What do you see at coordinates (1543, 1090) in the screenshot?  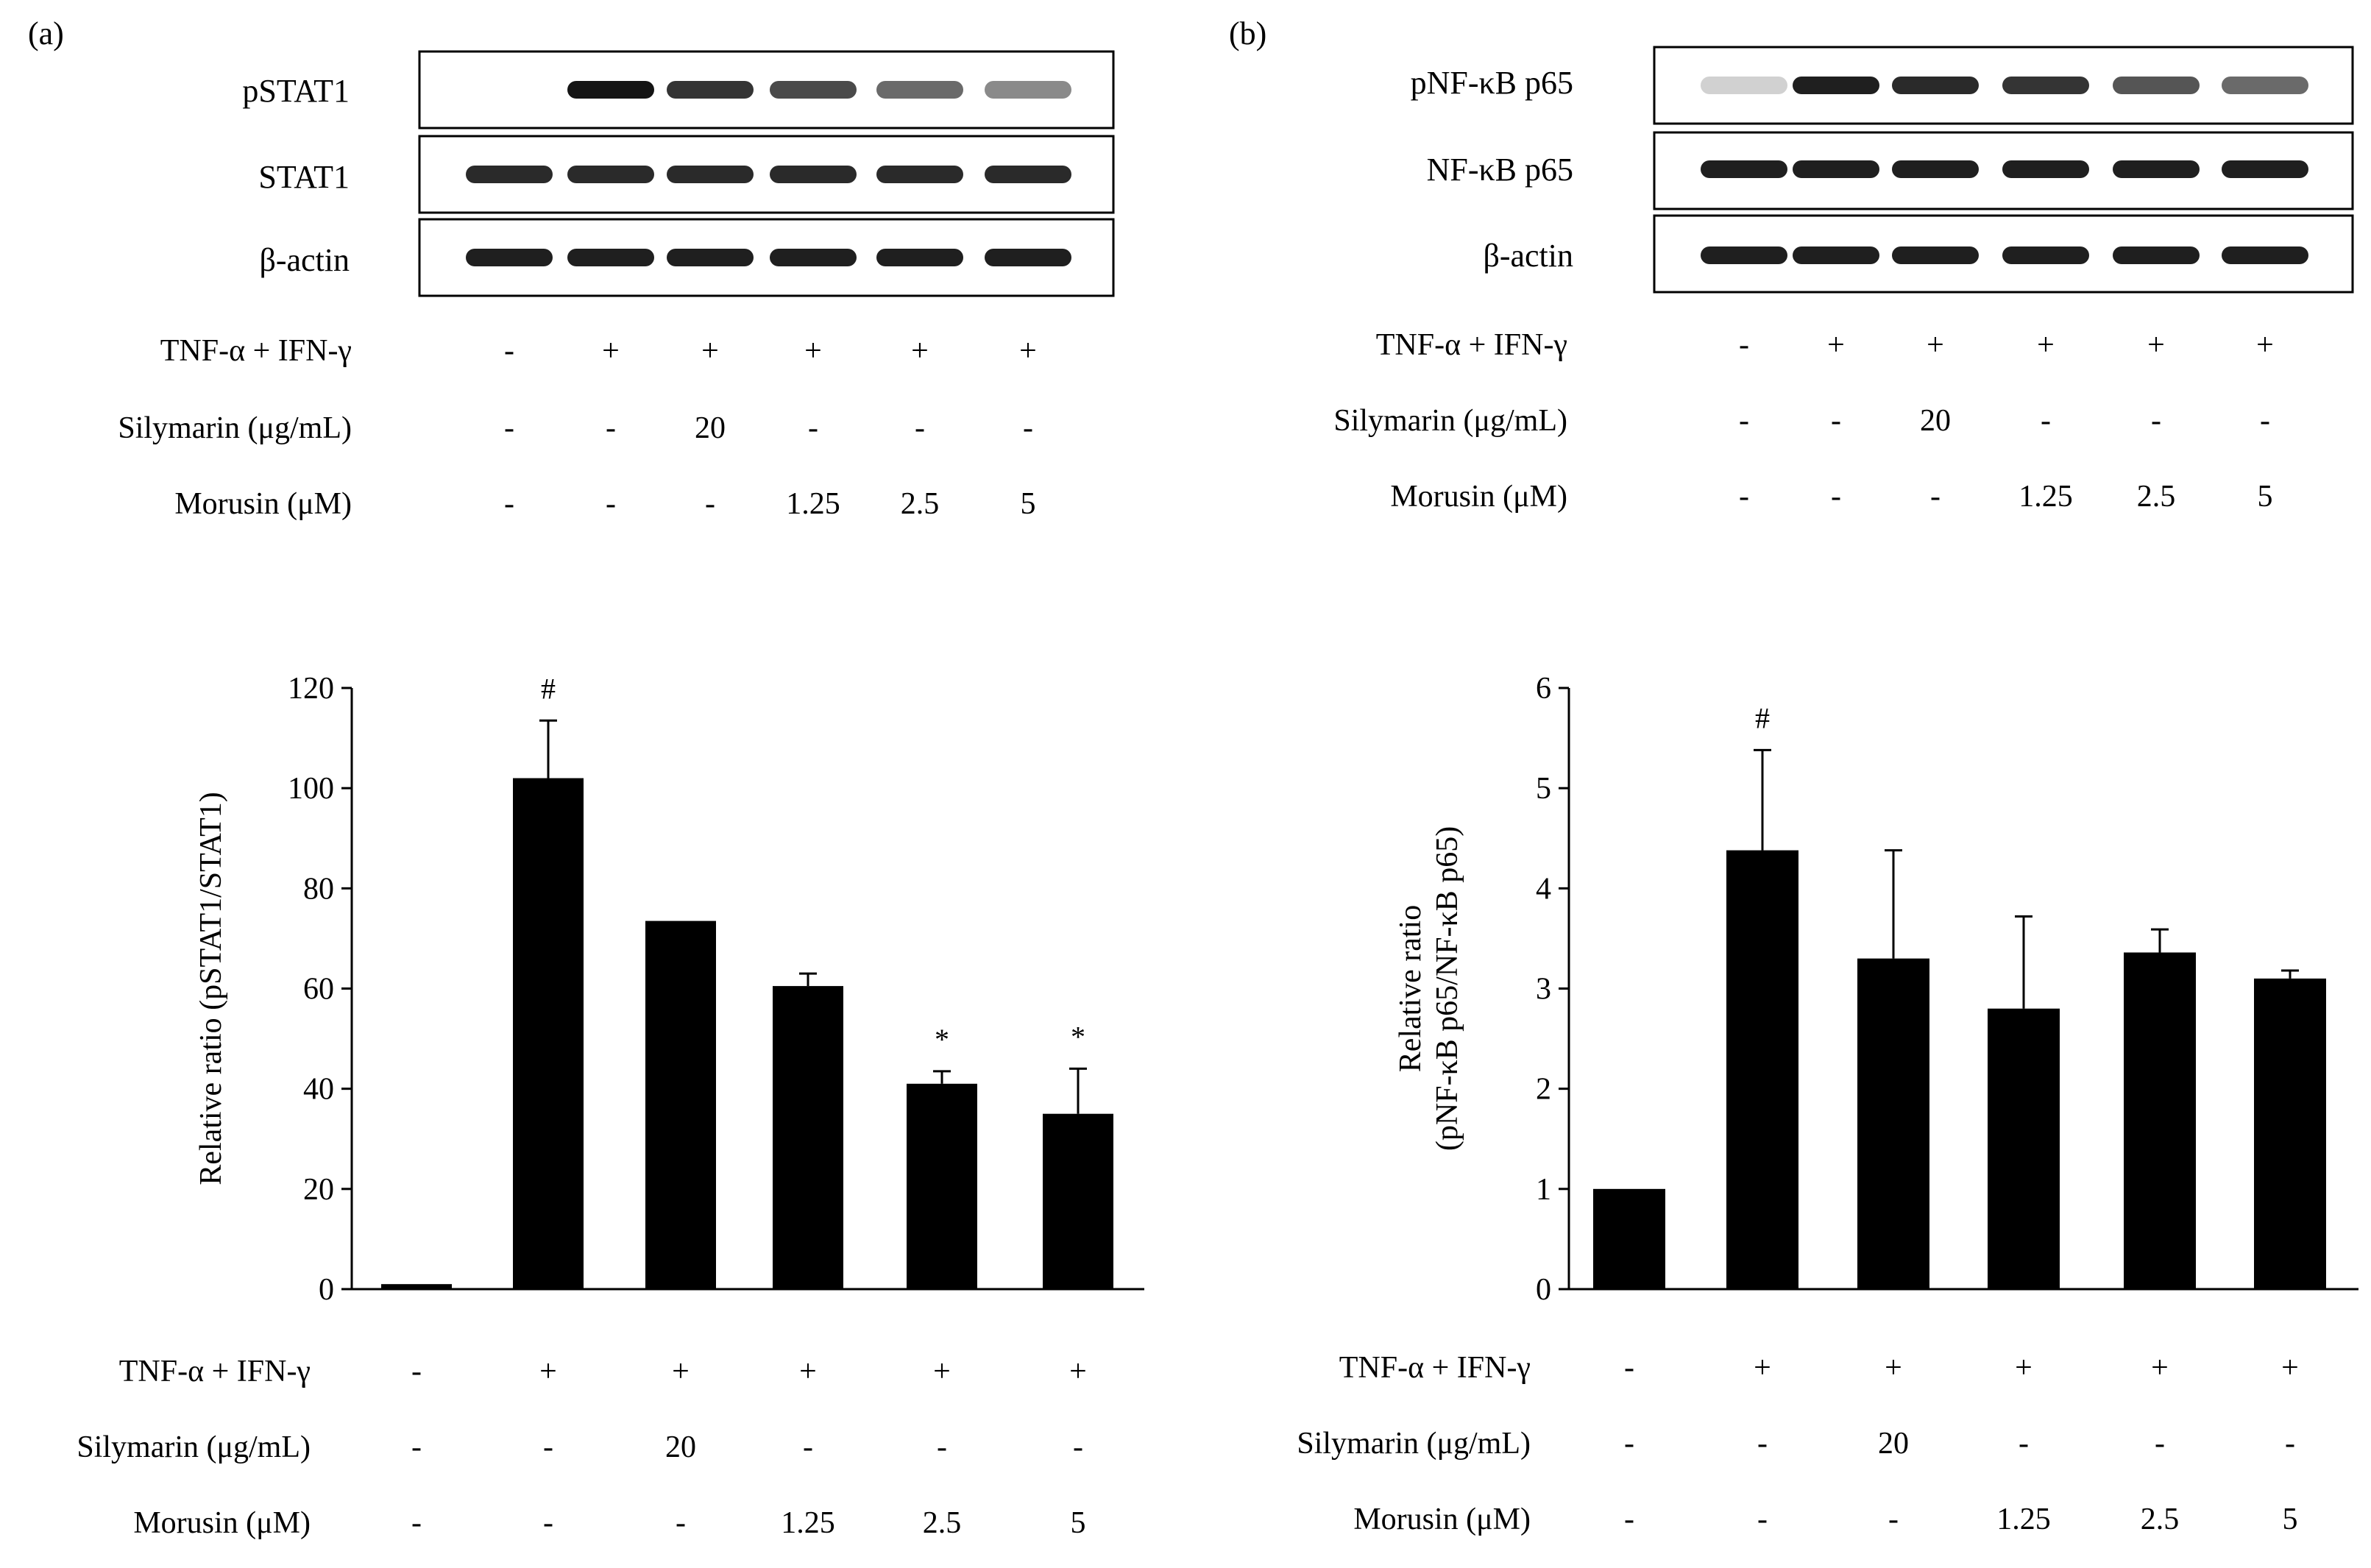 I see `chart-b-y-tick-label: 2` at bounding box center [1543, 1090].